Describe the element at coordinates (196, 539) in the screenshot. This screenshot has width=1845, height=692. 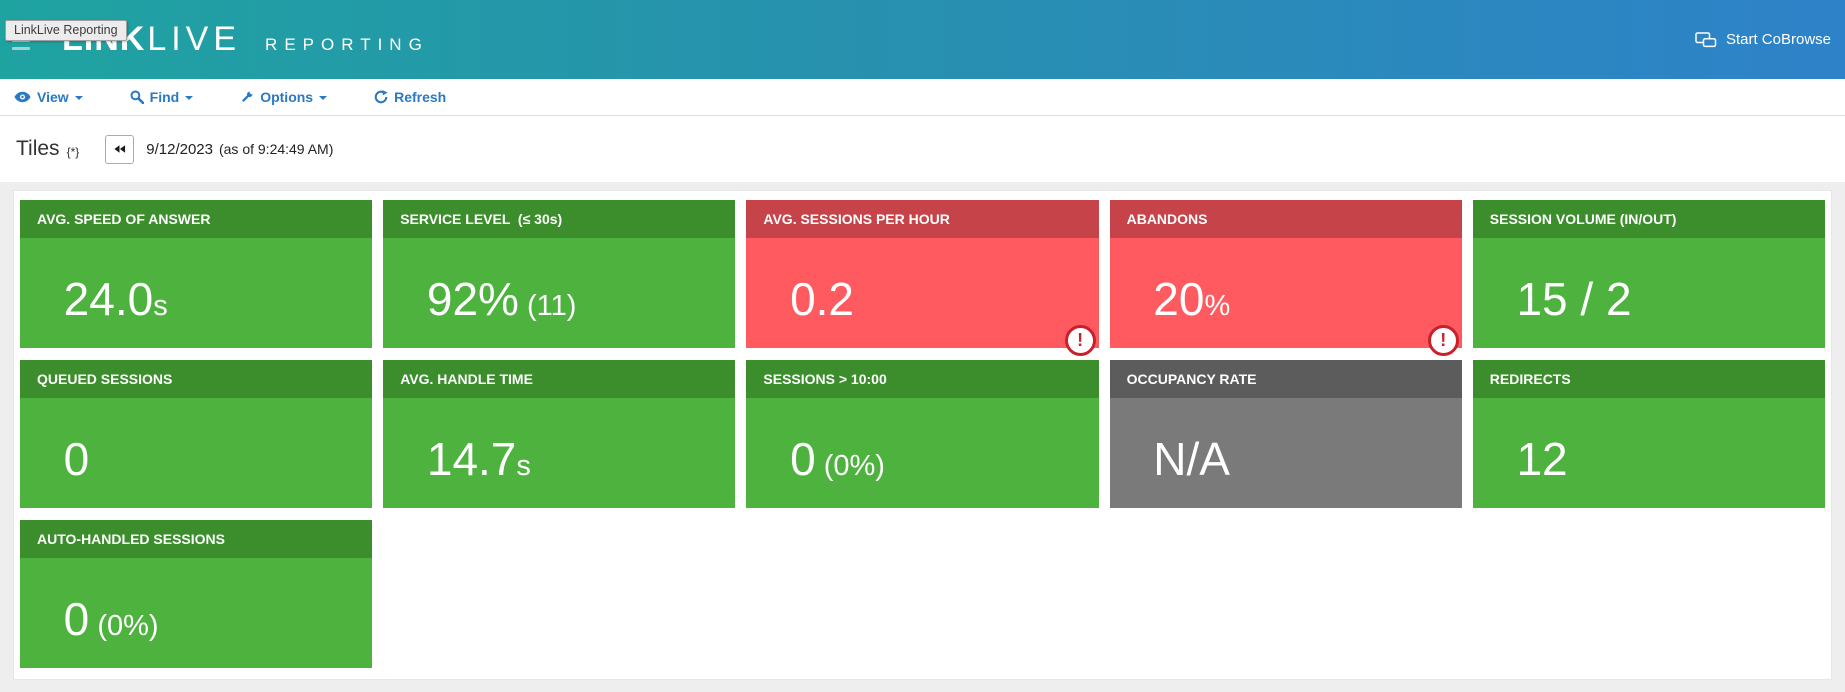
I see `tile-label: AUTO-HANDLED SESSIONS` at that location.